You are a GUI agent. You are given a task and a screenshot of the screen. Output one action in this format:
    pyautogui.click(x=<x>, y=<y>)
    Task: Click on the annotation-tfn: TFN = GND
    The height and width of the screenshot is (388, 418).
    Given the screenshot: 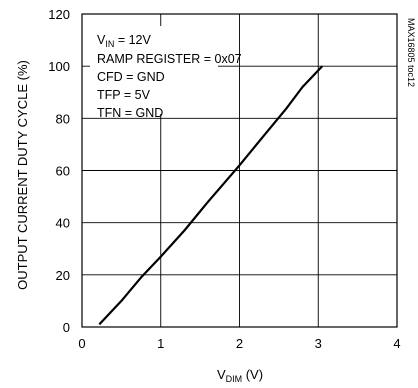 What is the action you would take?
    pyautogui.click(x=130, y=113)
    